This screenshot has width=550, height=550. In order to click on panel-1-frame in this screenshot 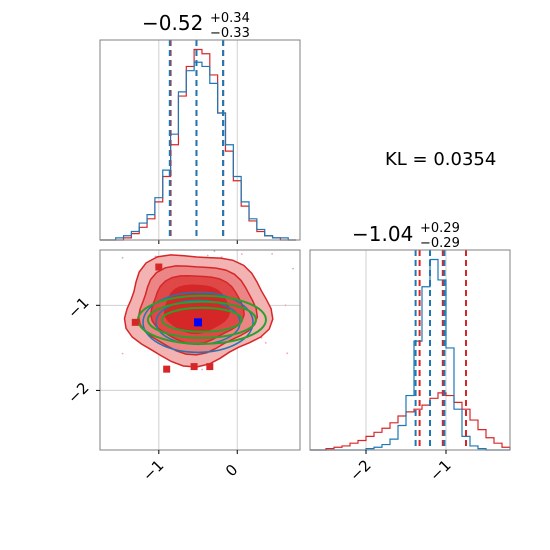, I will do `click(200, 140)`.